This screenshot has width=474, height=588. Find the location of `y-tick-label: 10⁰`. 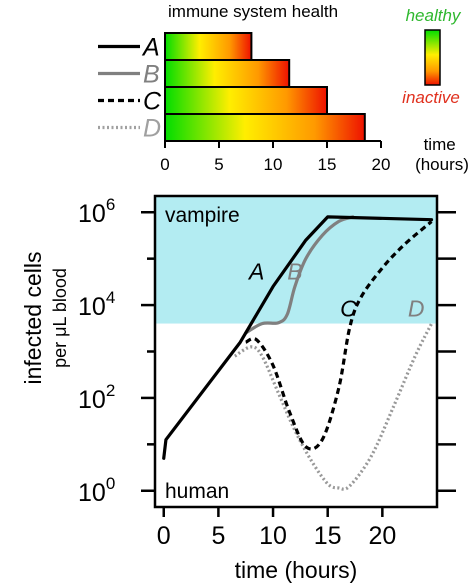

y-tick-label: 10⁰ is located at coordinates (96, 490).